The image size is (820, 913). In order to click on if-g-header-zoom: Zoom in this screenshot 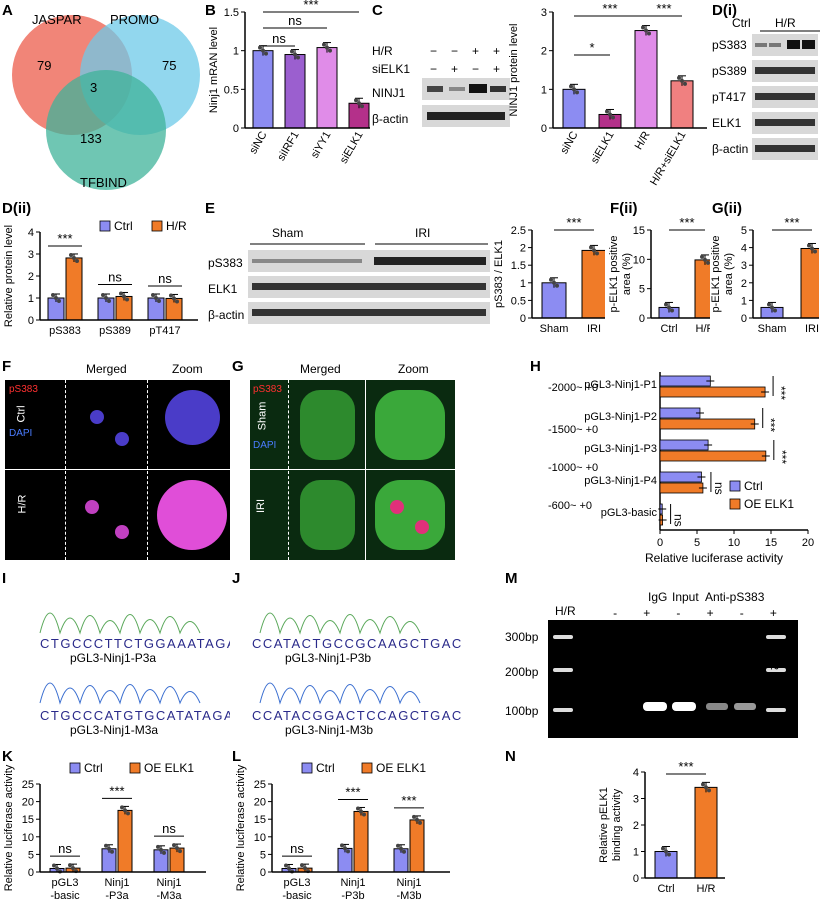, I will do `click(413, 369)`.